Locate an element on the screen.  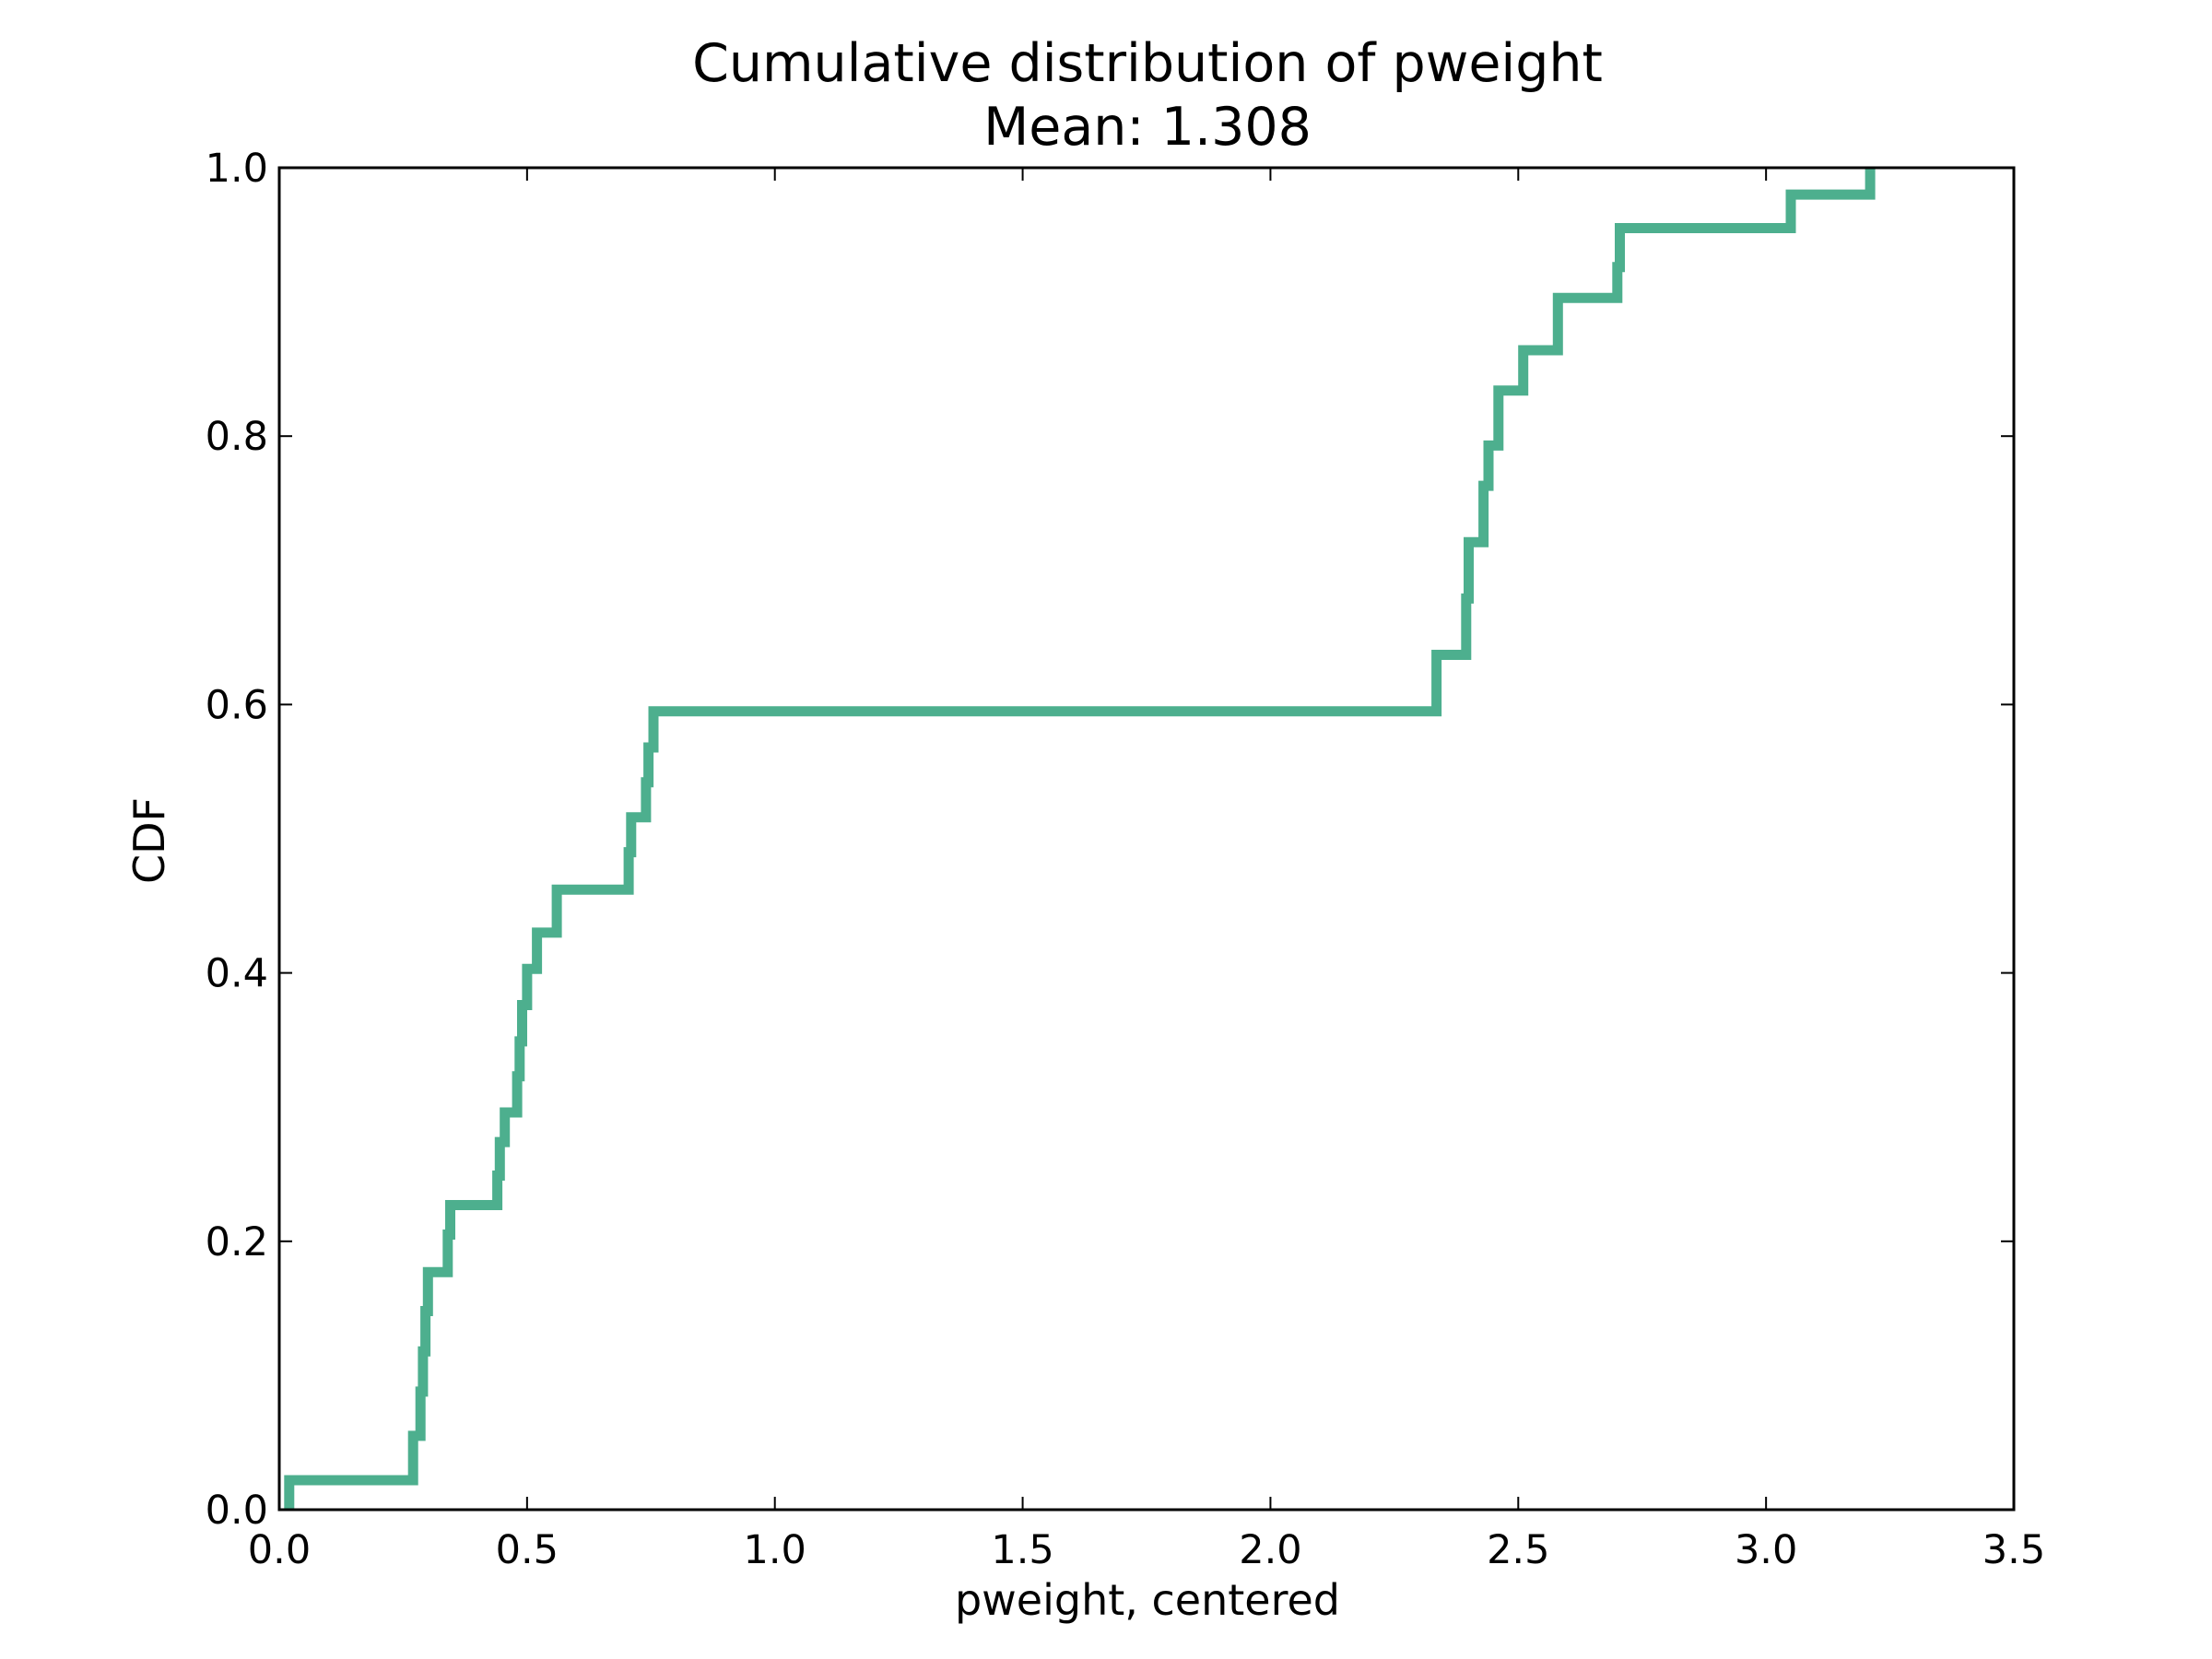
x-tick-label: 1.0 is located at coordinates (775, 1550).